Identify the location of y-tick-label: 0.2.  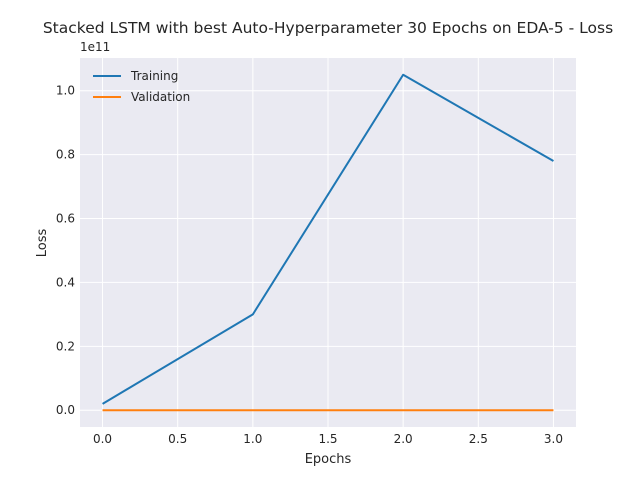
(65, 346).